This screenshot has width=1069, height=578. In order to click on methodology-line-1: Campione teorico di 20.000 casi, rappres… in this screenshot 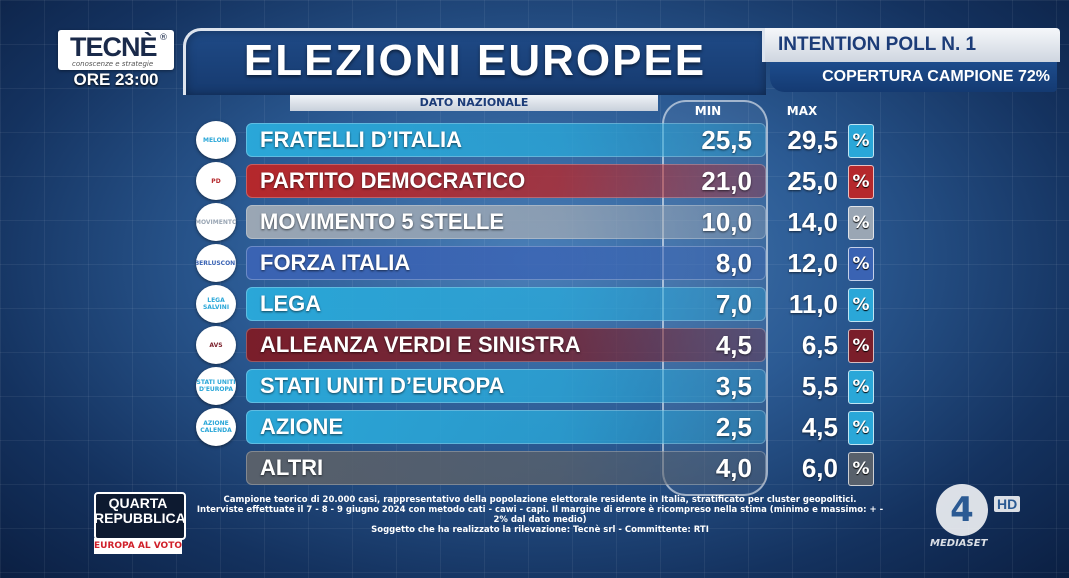, I will do `click(540, 500)`.